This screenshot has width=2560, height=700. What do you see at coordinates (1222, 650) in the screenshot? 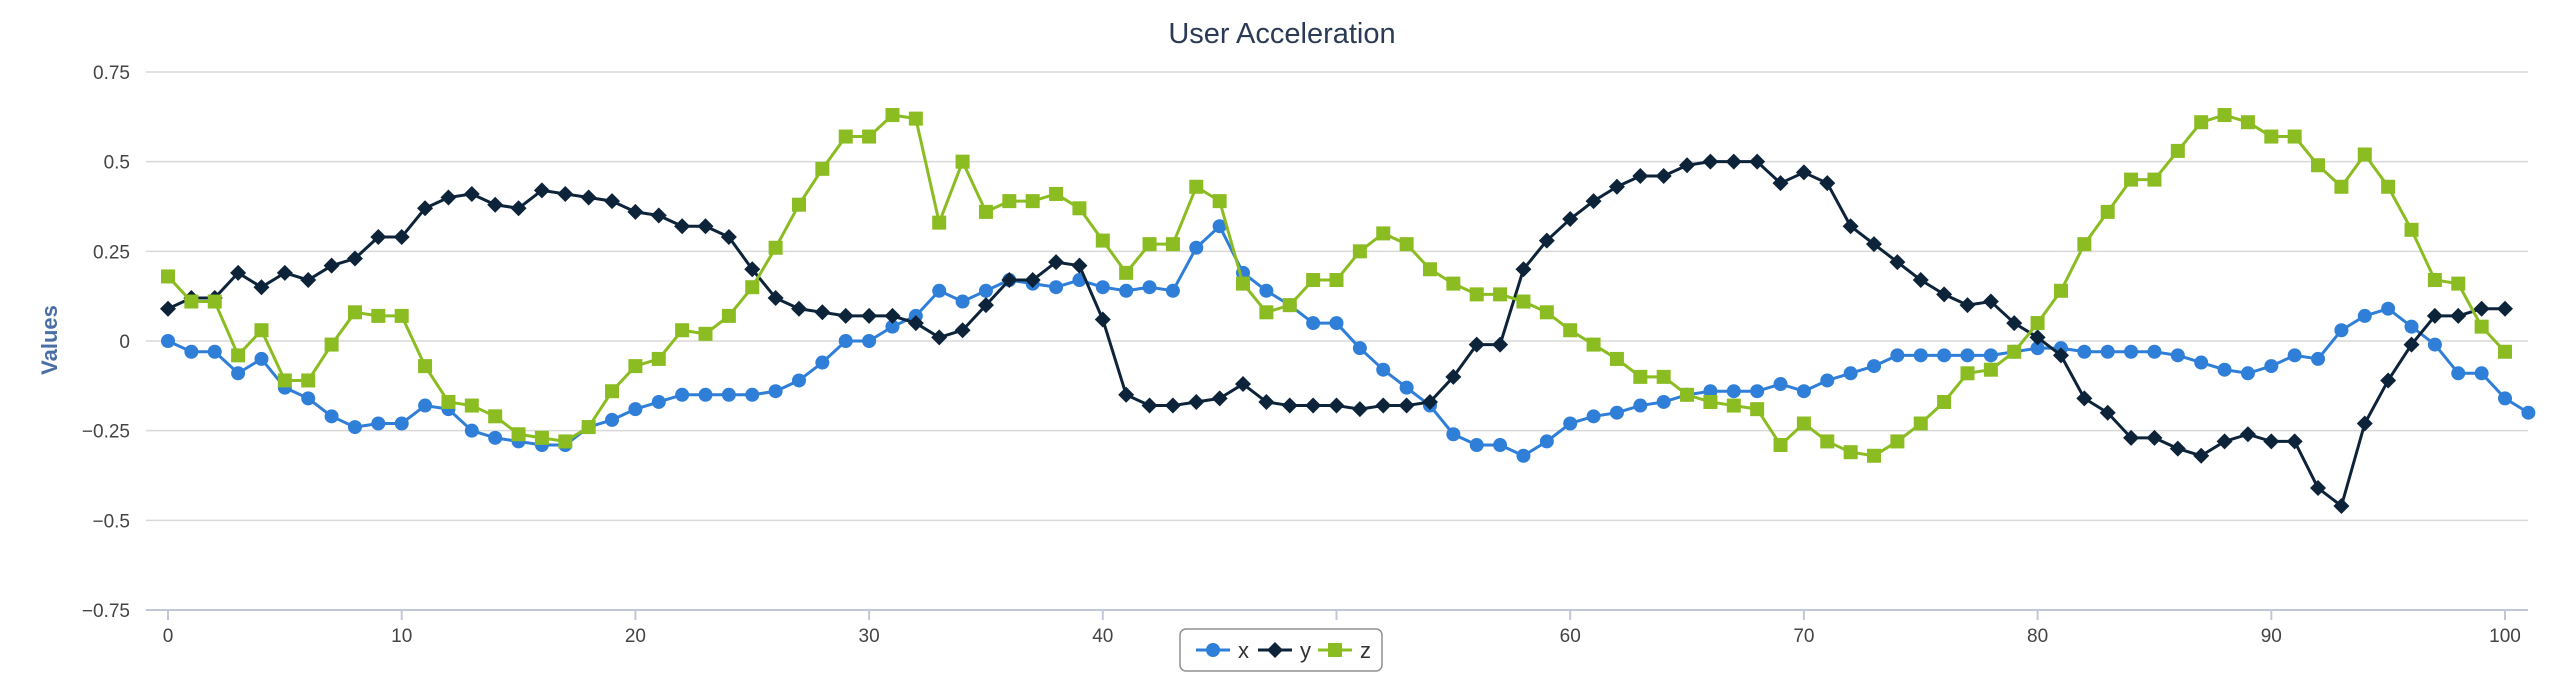
I see `legend-item-x: x` at bounding box center [1222, 650].